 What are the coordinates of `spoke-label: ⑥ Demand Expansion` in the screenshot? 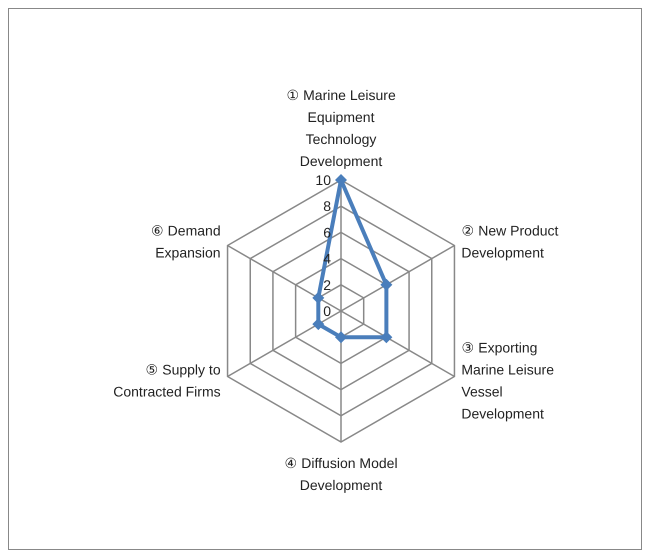 It's located at (185, 241).